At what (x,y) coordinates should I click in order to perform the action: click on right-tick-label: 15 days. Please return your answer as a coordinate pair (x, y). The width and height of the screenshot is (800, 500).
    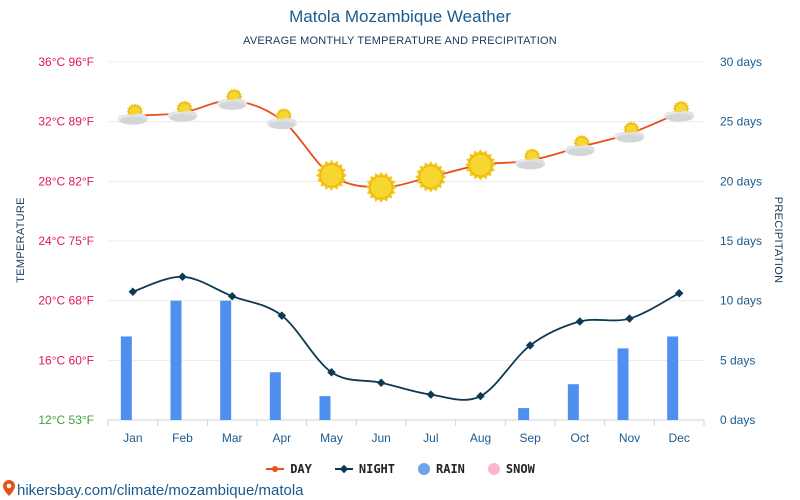
    Looking at the image, I should click on (741, 241).